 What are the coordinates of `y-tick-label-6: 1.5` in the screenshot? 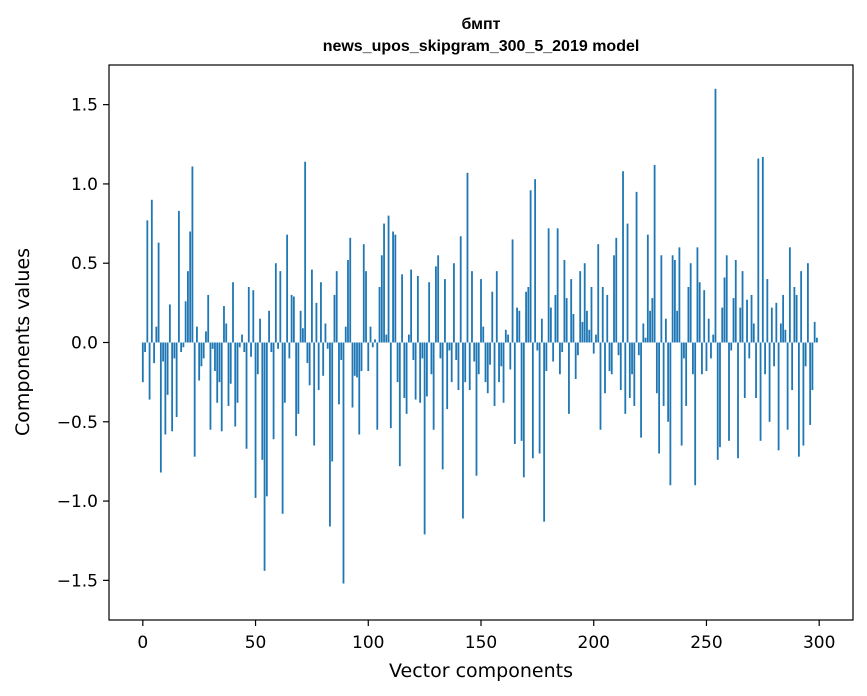 It's located at (84, 106).